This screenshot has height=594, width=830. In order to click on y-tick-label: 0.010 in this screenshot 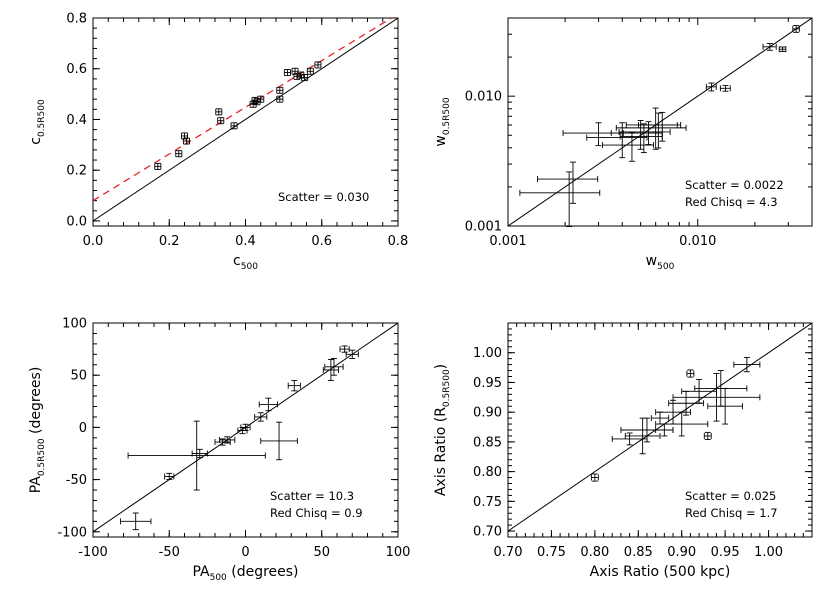, I will do `click(483, 97)`.